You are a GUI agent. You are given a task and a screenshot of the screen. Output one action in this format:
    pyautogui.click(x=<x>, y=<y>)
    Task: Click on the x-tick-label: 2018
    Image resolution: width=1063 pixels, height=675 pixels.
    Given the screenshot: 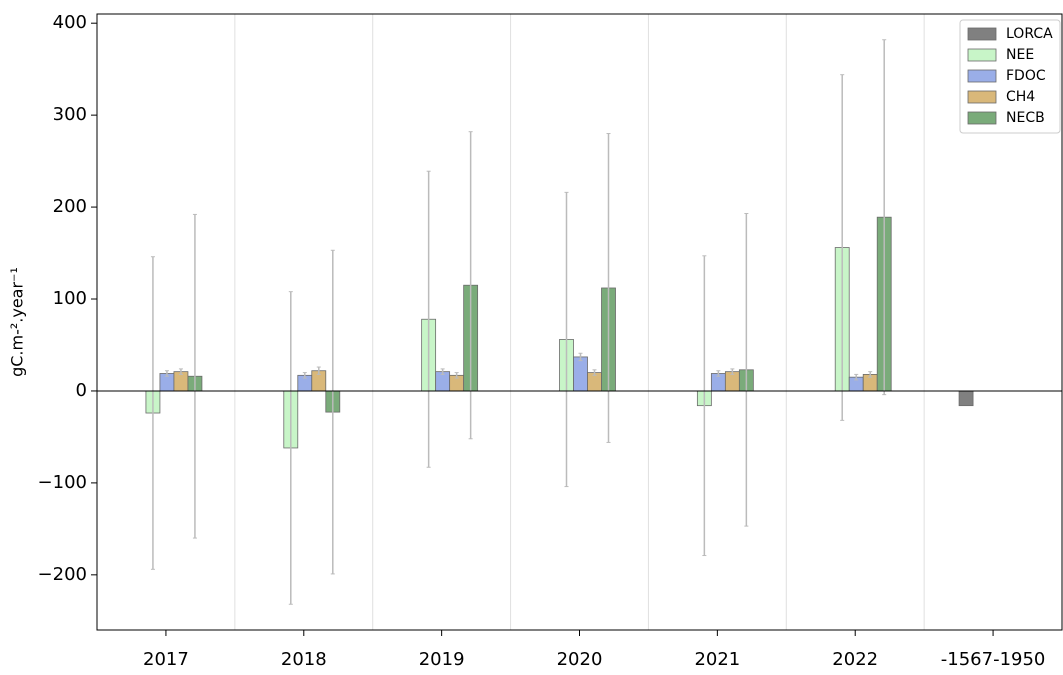 What is the action you would take?
    pyautogui.click(x=304, y=659)
    